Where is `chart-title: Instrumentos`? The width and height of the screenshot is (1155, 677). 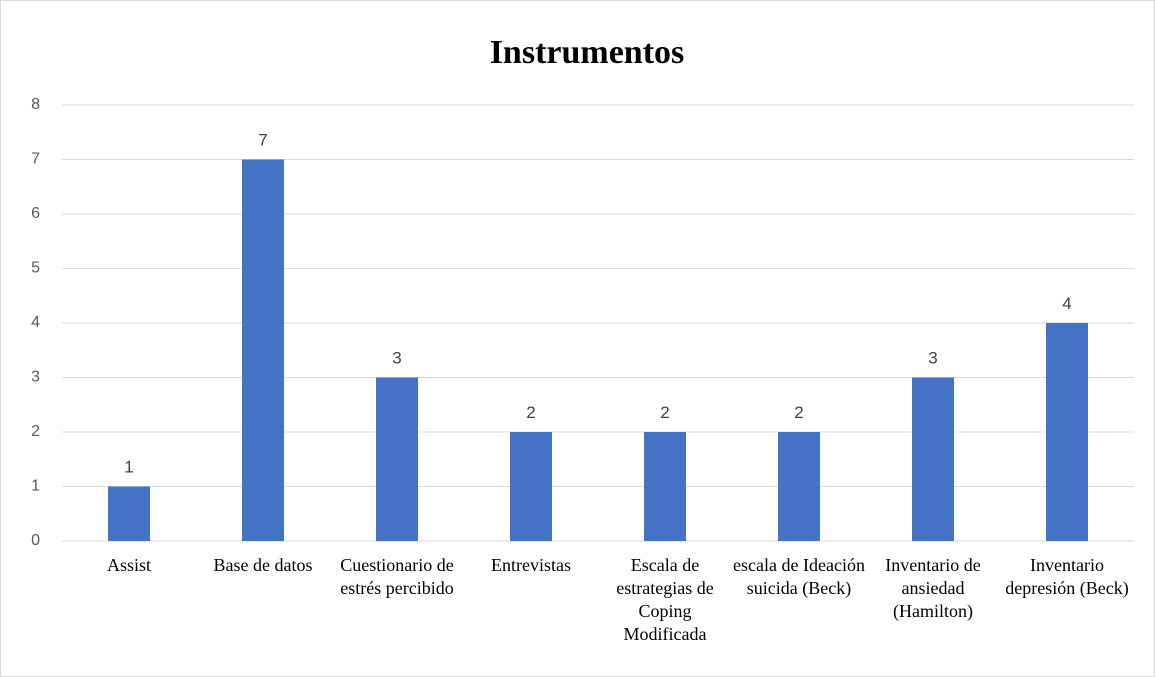 chart-title: Instrumentos is located at coordinates (587, 52).